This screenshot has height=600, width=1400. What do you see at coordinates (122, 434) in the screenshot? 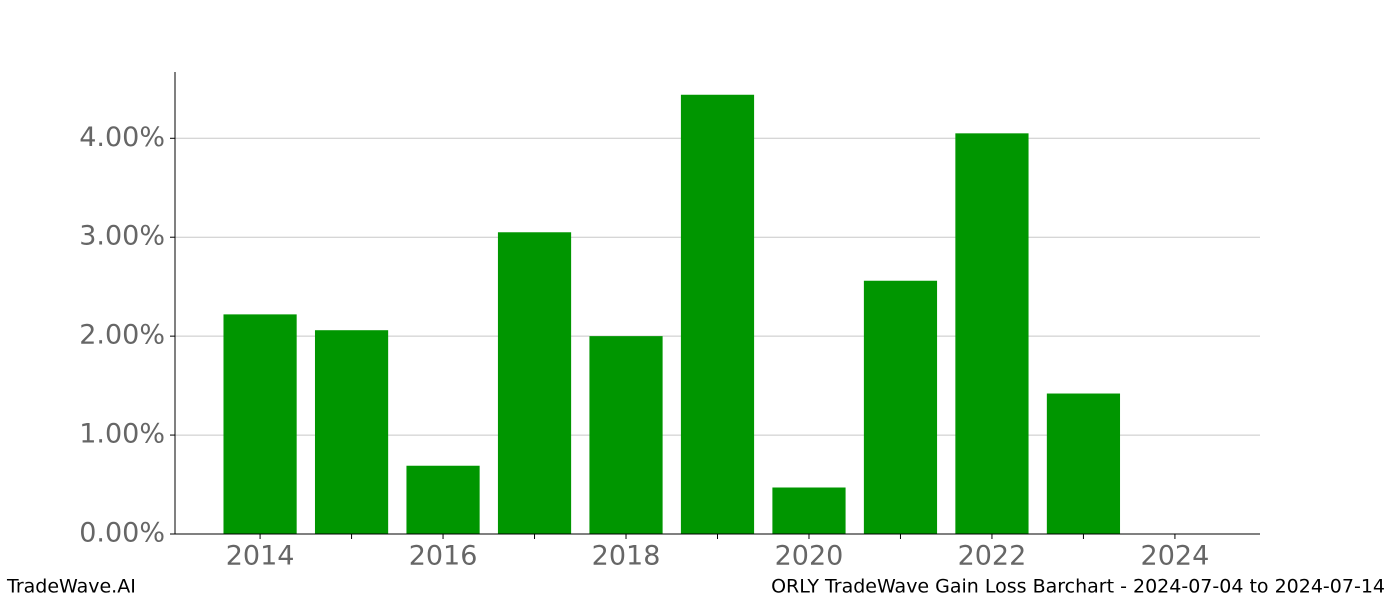
I see `y-tick-label: 1.00%` at bounding box center [122, 434].